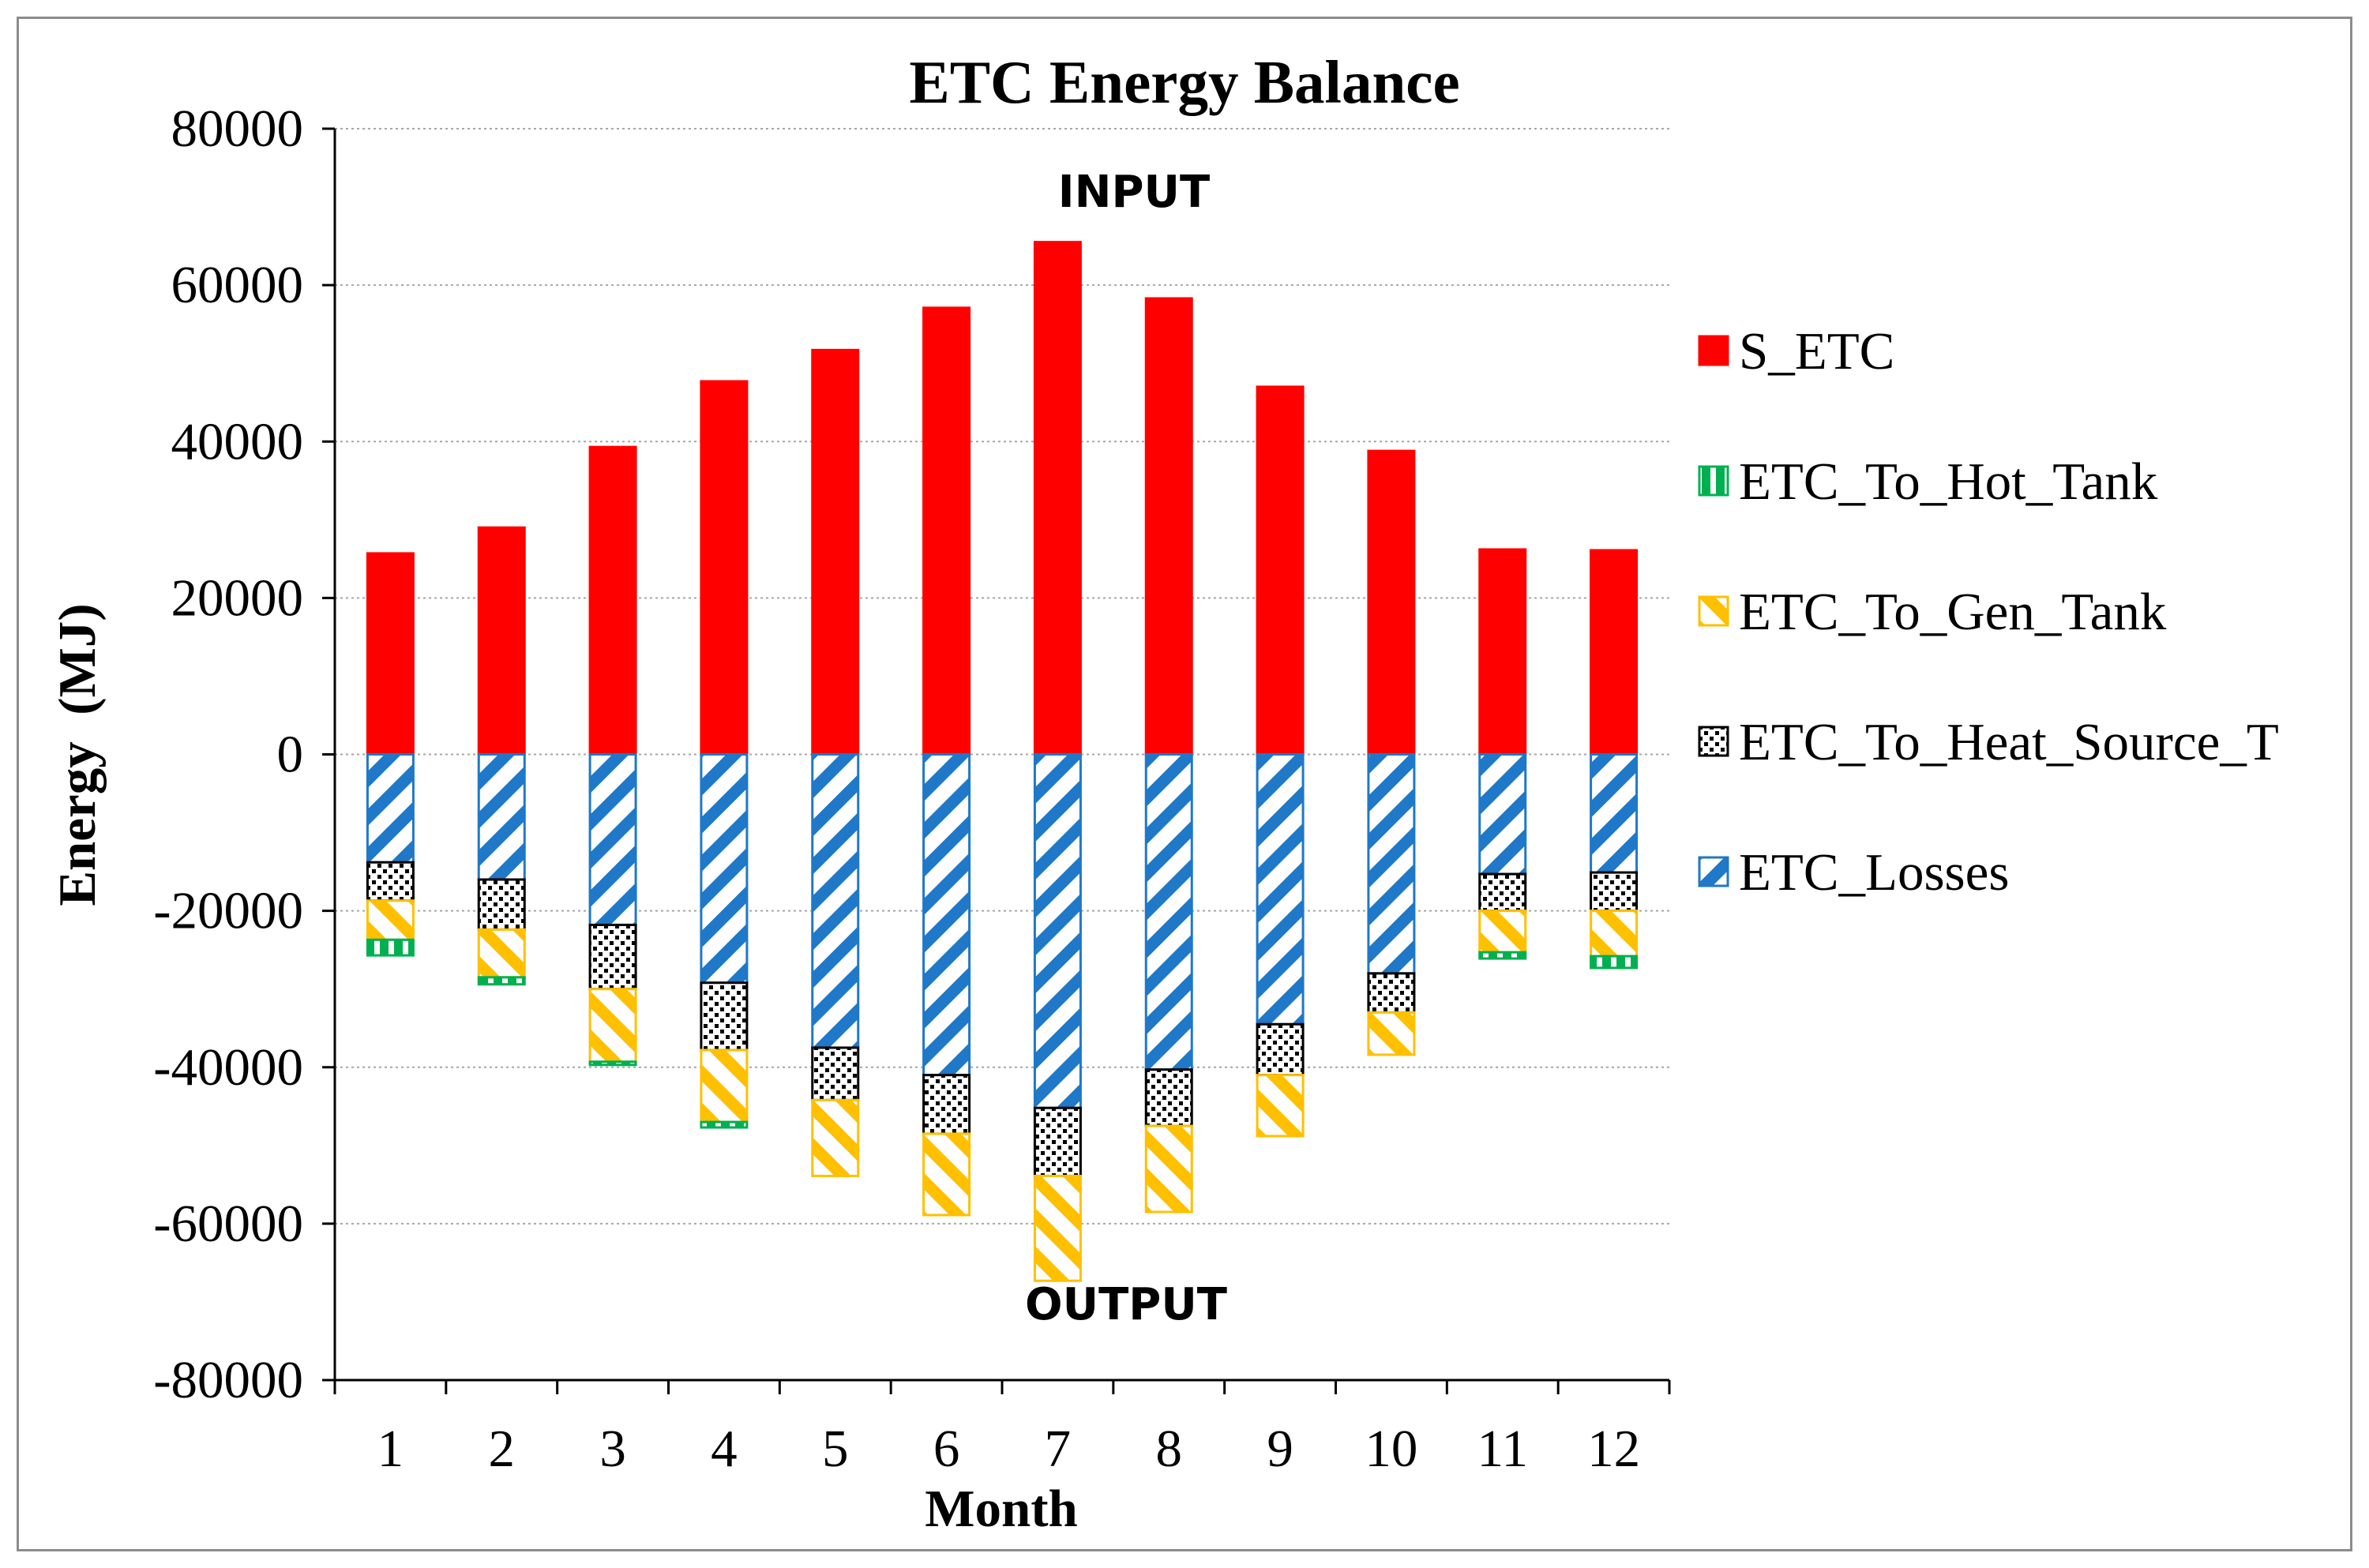 This screenshot has width=2369, height=1568. What do you see at coordinates (724, 1449) in the screenshot?
I see `x-tick-label: 4` at bounding box center [724, 1449].